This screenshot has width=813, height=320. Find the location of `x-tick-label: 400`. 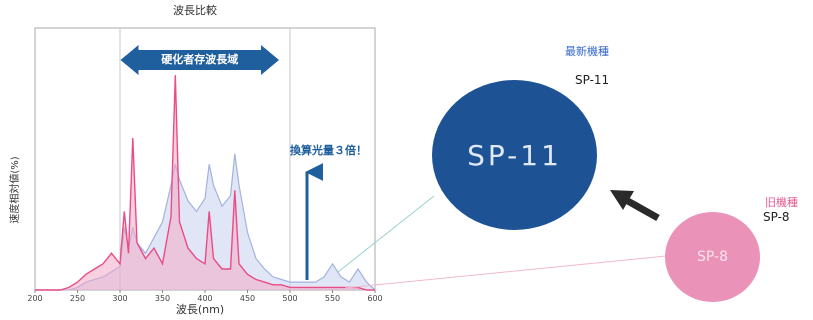

x-tick-label: 400 is located at coordinates (204, 298).